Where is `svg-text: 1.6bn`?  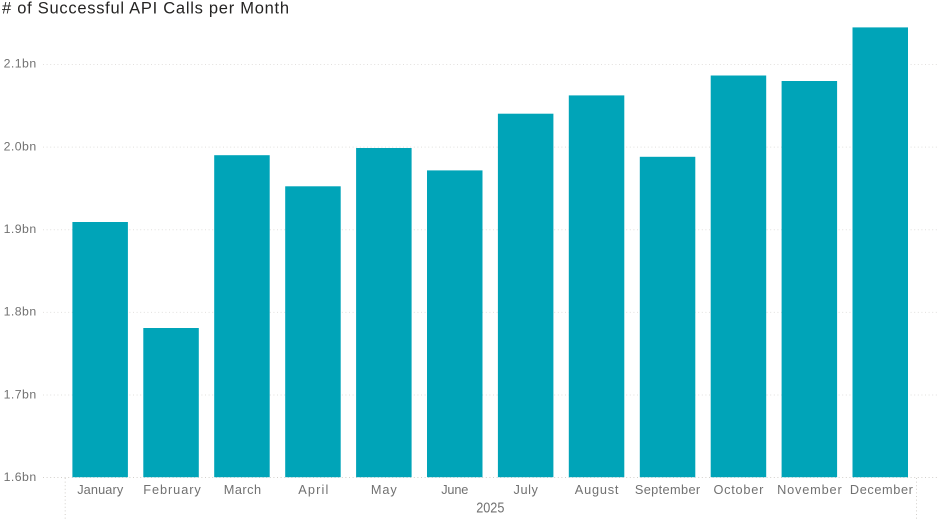
svg-text: 1.6bn is located at coordinates (20, 477).